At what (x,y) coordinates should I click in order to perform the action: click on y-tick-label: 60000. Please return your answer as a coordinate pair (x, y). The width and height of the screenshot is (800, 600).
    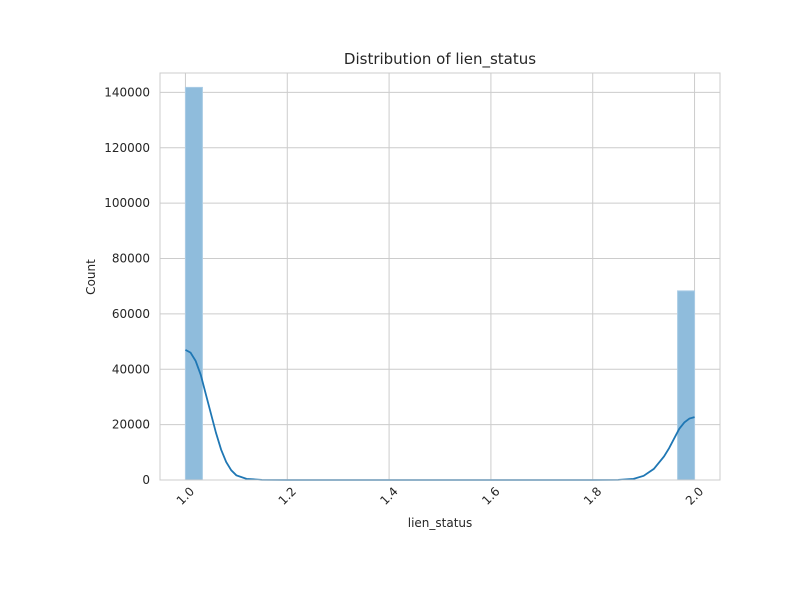
    Looking at the image, I should click on (131, 314).